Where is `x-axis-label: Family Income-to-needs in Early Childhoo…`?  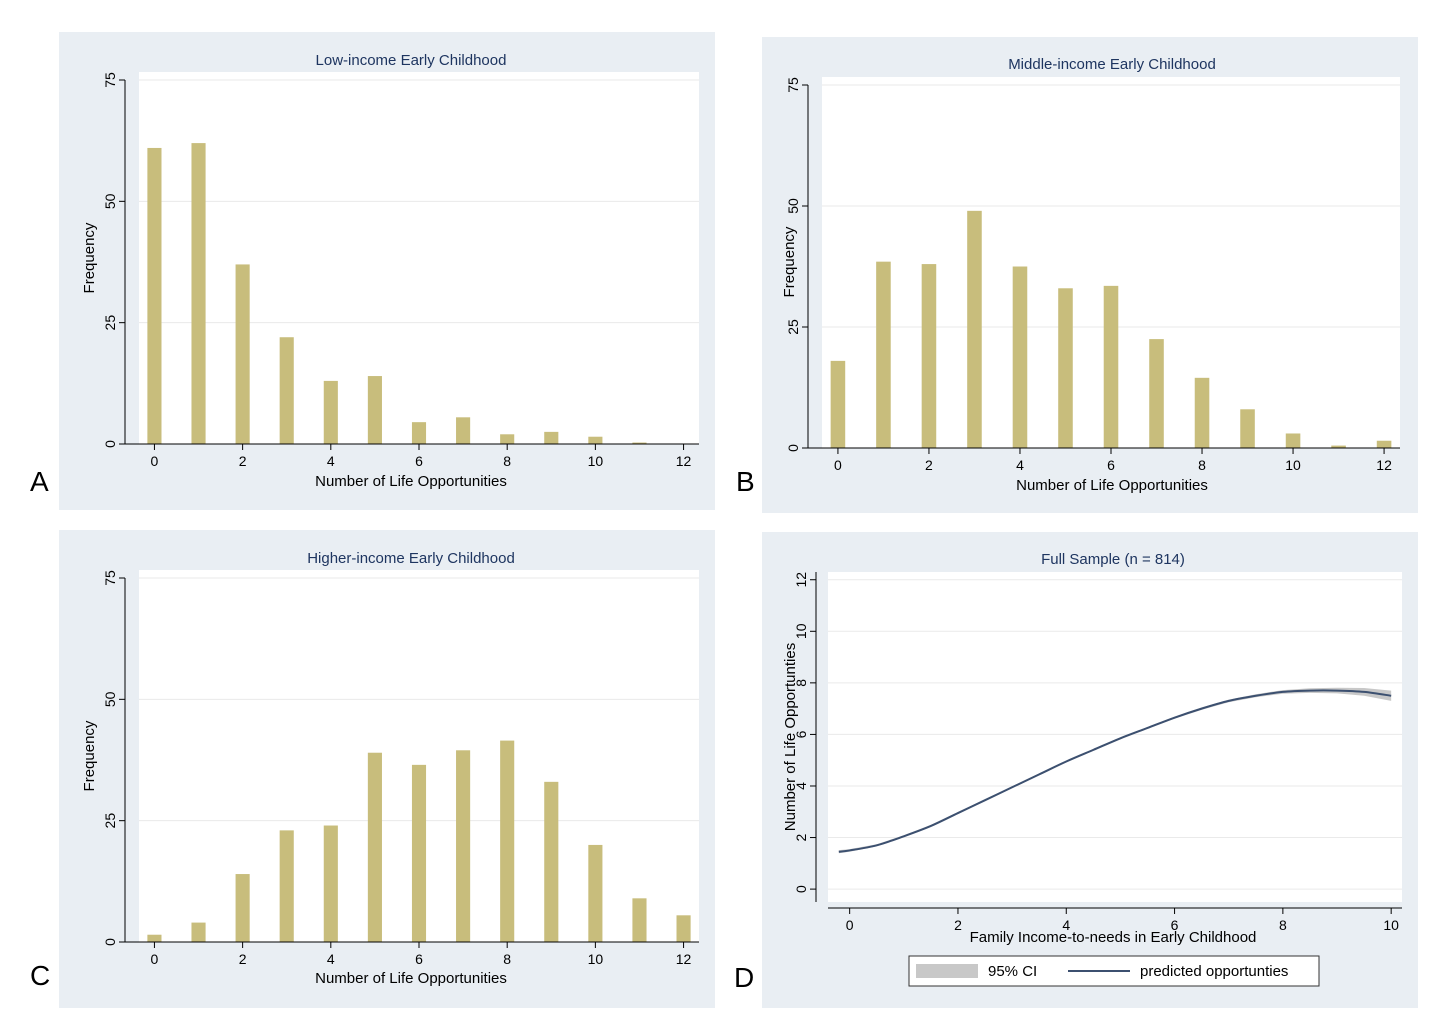
x-axis-label: Family Income-to-needs in Early Childhoo… is located at coordinates (1113, 937).